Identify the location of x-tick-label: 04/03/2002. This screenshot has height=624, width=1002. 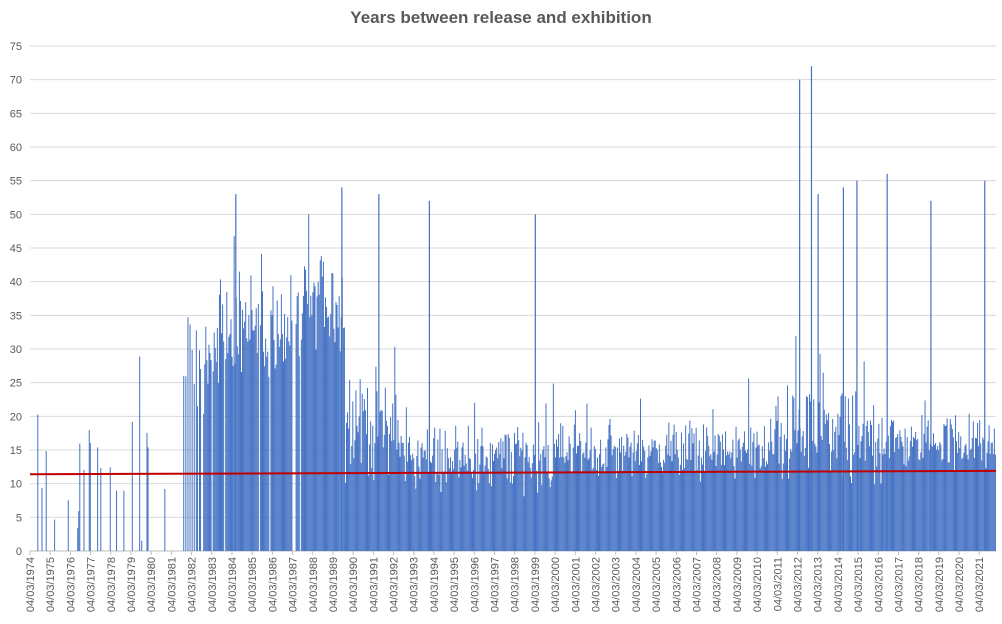
(596, 584).